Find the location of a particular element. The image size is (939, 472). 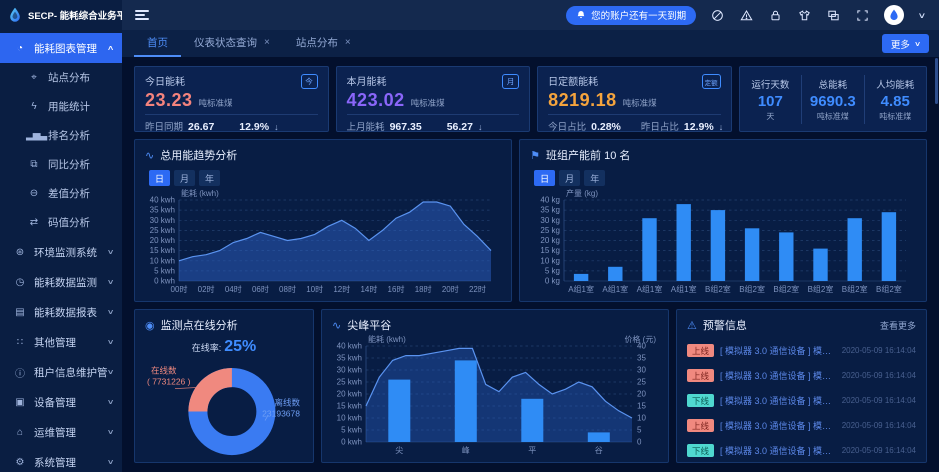

sidebar-item-3: ▤ 能耗数据报表 ∨ is located at coordinates (61, 312).